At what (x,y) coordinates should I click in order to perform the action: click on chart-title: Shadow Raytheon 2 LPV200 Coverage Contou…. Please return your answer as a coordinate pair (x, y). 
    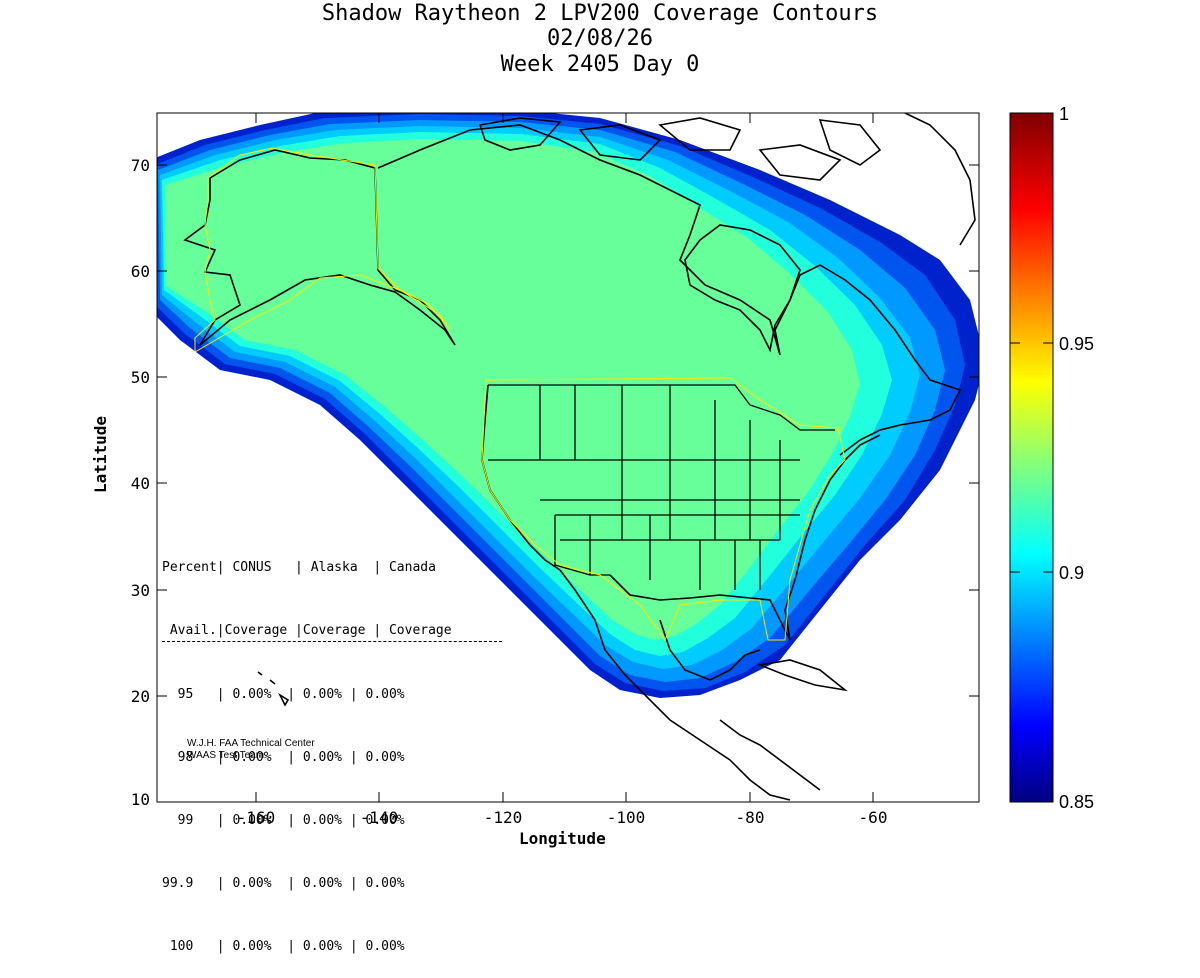
    Looking at the image, I should click on (600, 13).